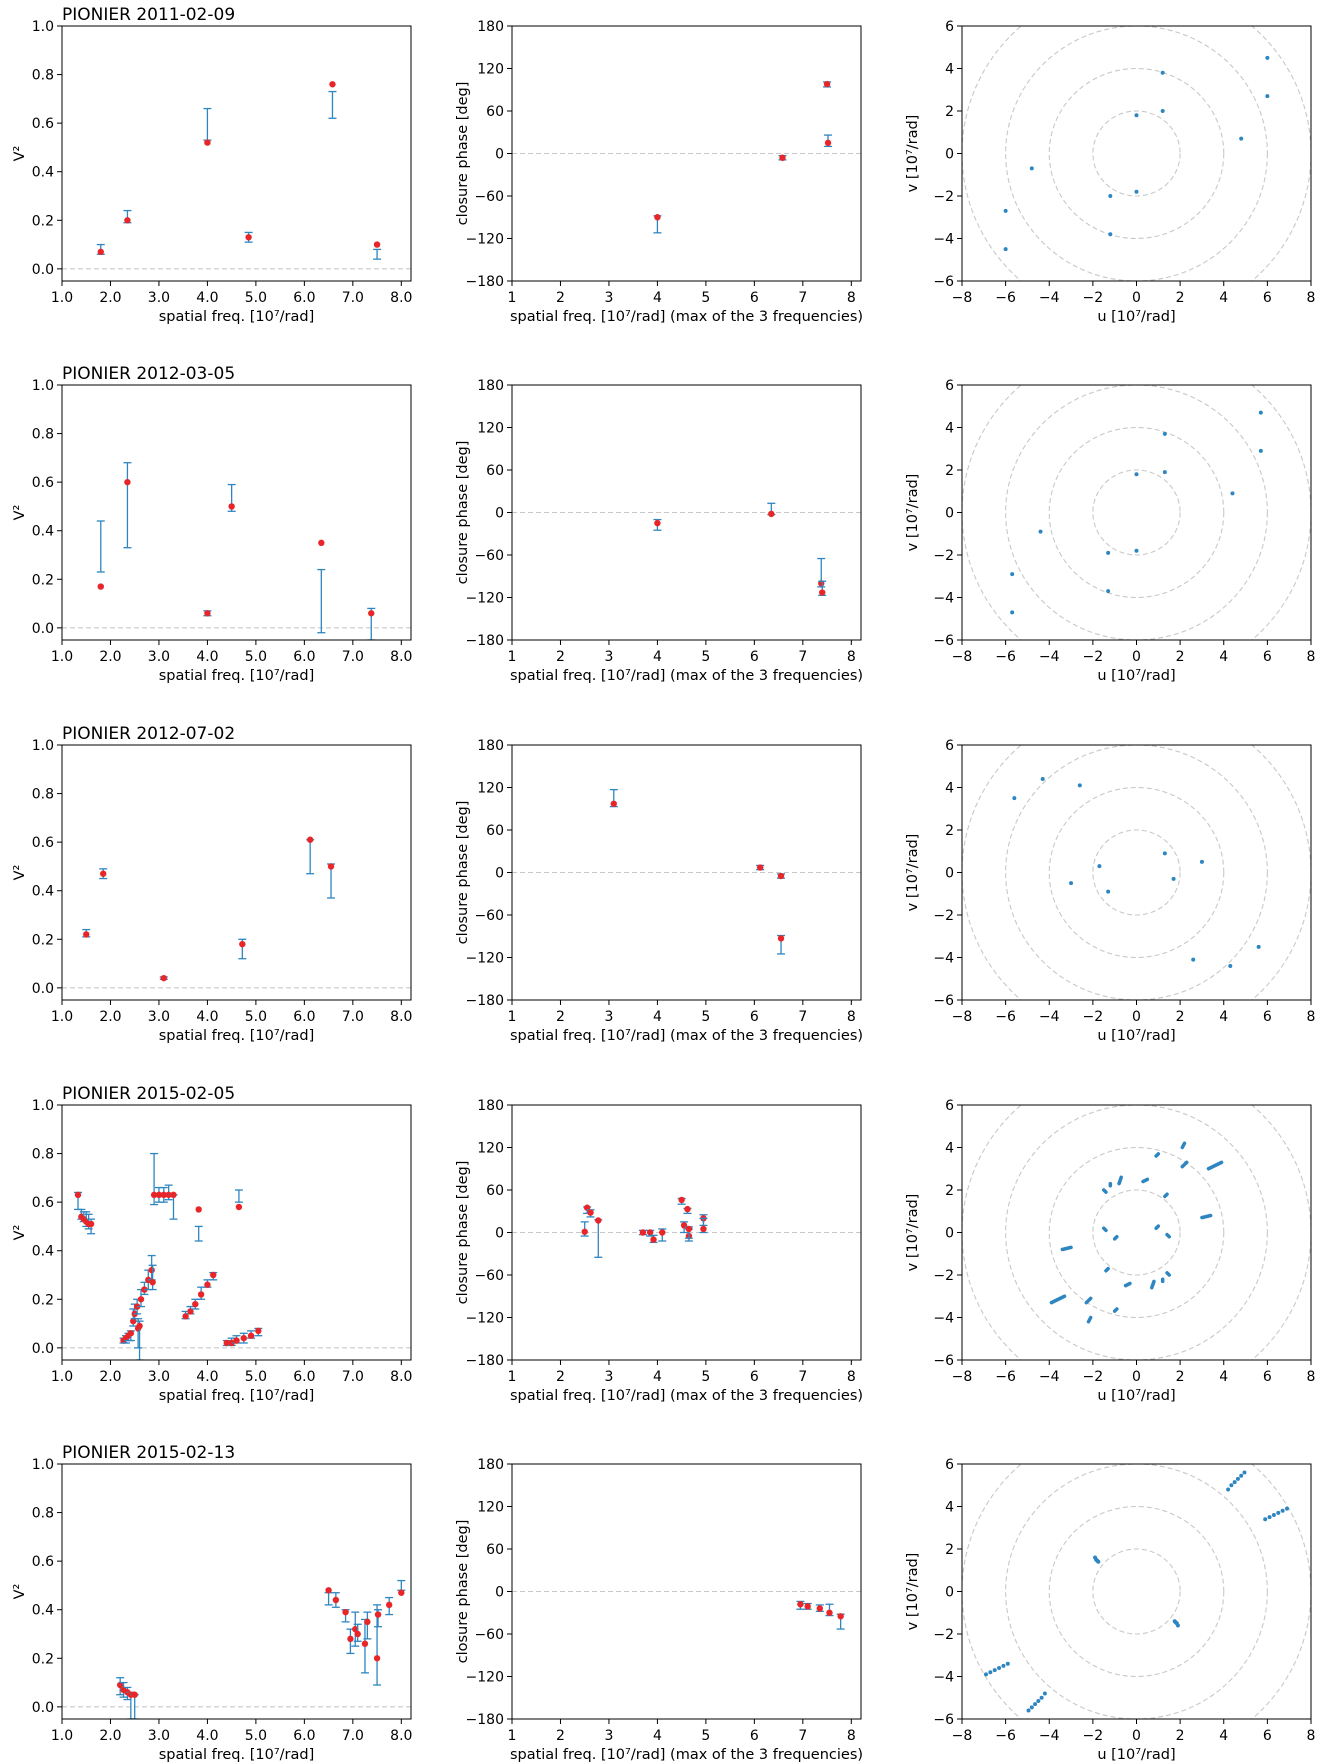  Describe the element at coordinates (1093, 1736) in the screenshot. I see `x-tick-label: −2` at that location.